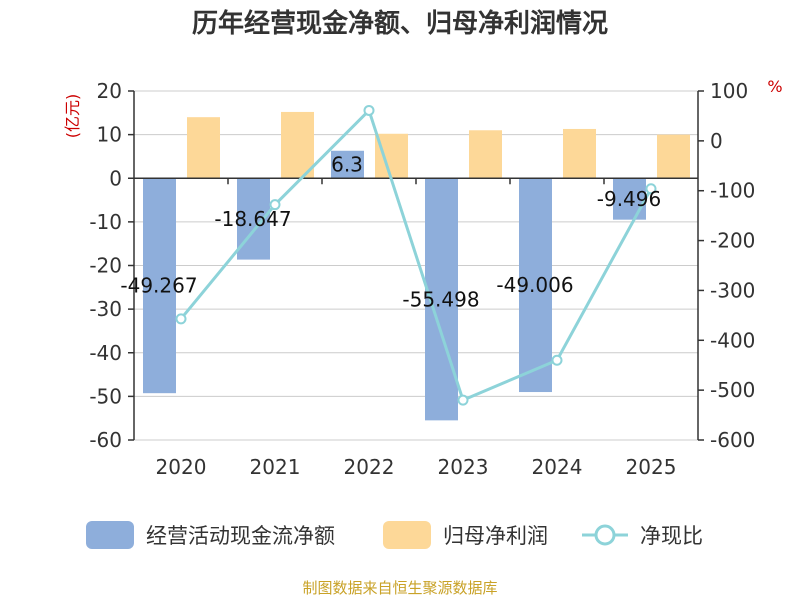 This screenshot has height=600, width=800. What do you see at coordinates (400, 23) in the screenshot?
I see `chart-title: 历年经营现金净额、归母净利润情况` at bounding box center [400, 23].